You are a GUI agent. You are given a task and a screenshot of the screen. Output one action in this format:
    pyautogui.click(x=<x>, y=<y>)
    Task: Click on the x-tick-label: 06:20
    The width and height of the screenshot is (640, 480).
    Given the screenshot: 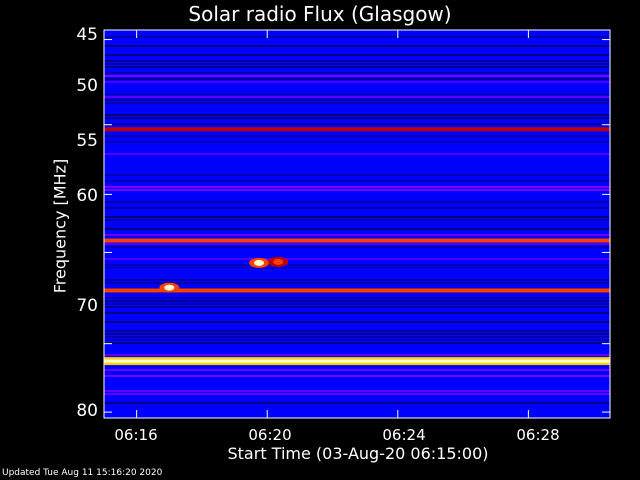 What is the action you would take?
    pyautogui.click(x=270, y=435)
    